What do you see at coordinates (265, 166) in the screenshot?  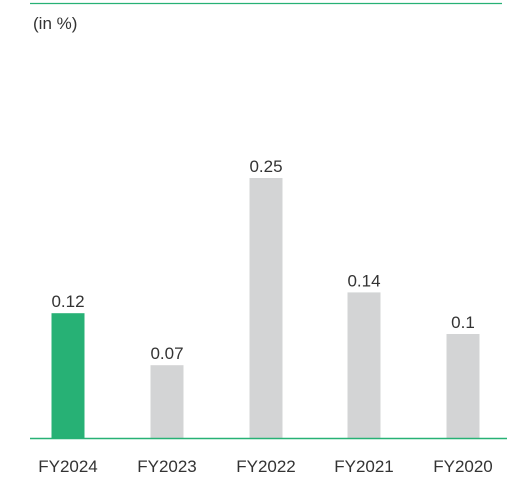 I see `value-label-fy2022: 0.25` at bounding box center [265, 166].